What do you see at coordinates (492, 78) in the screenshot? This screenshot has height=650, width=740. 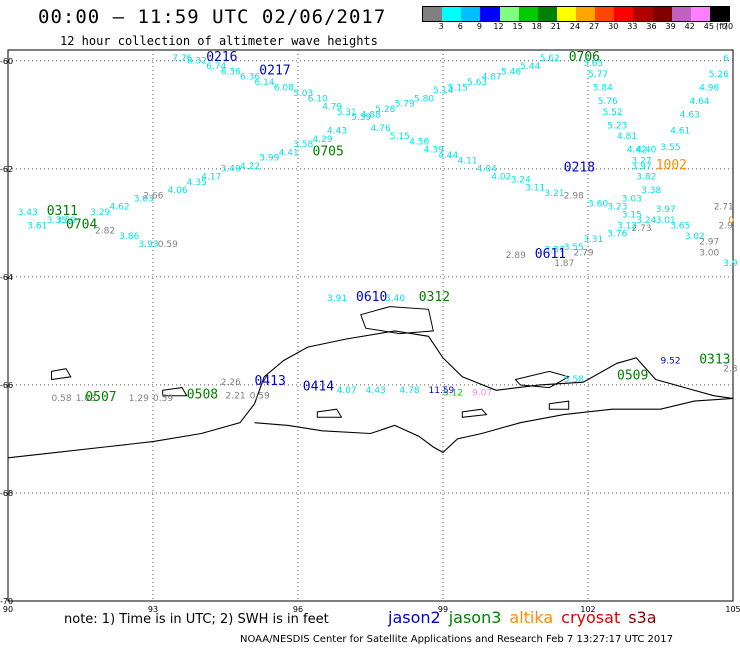 I see `wave-height-label: 4.87` at bounding box center [492, 78].